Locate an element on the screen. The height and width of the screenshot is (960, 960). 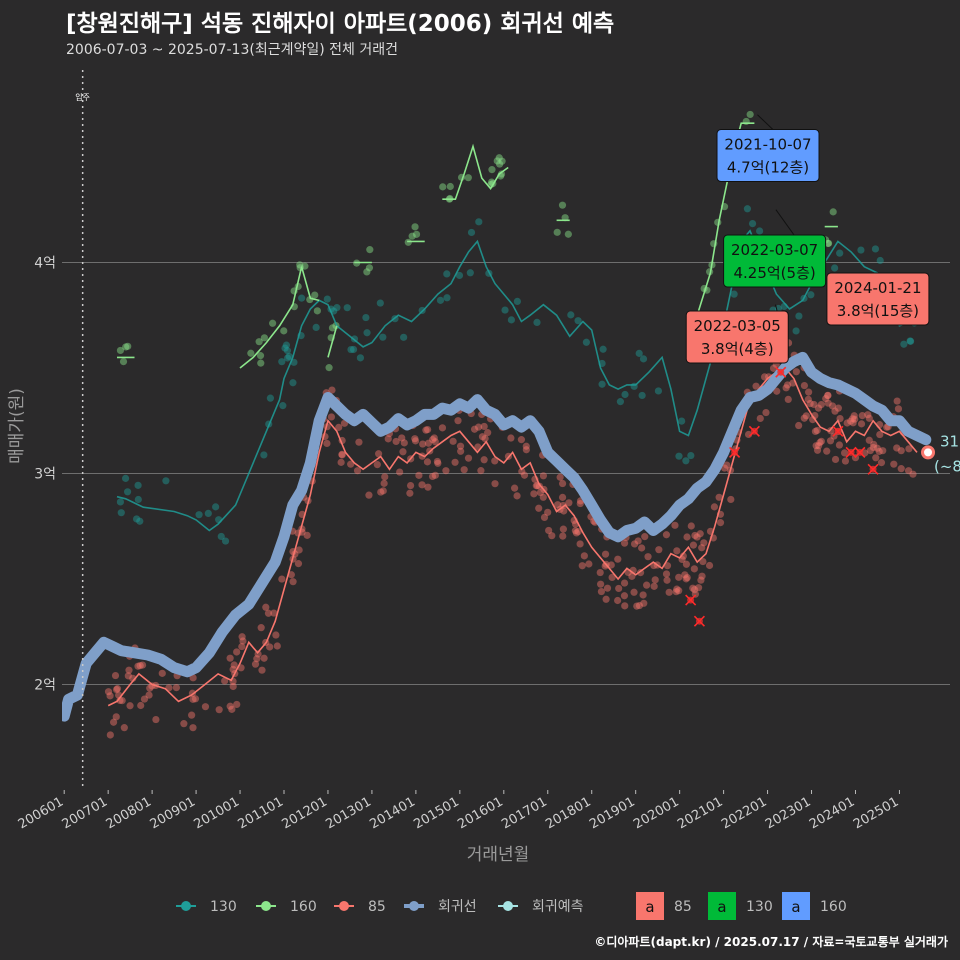
legend-fill-swatch is located at coordinates (796, 906).